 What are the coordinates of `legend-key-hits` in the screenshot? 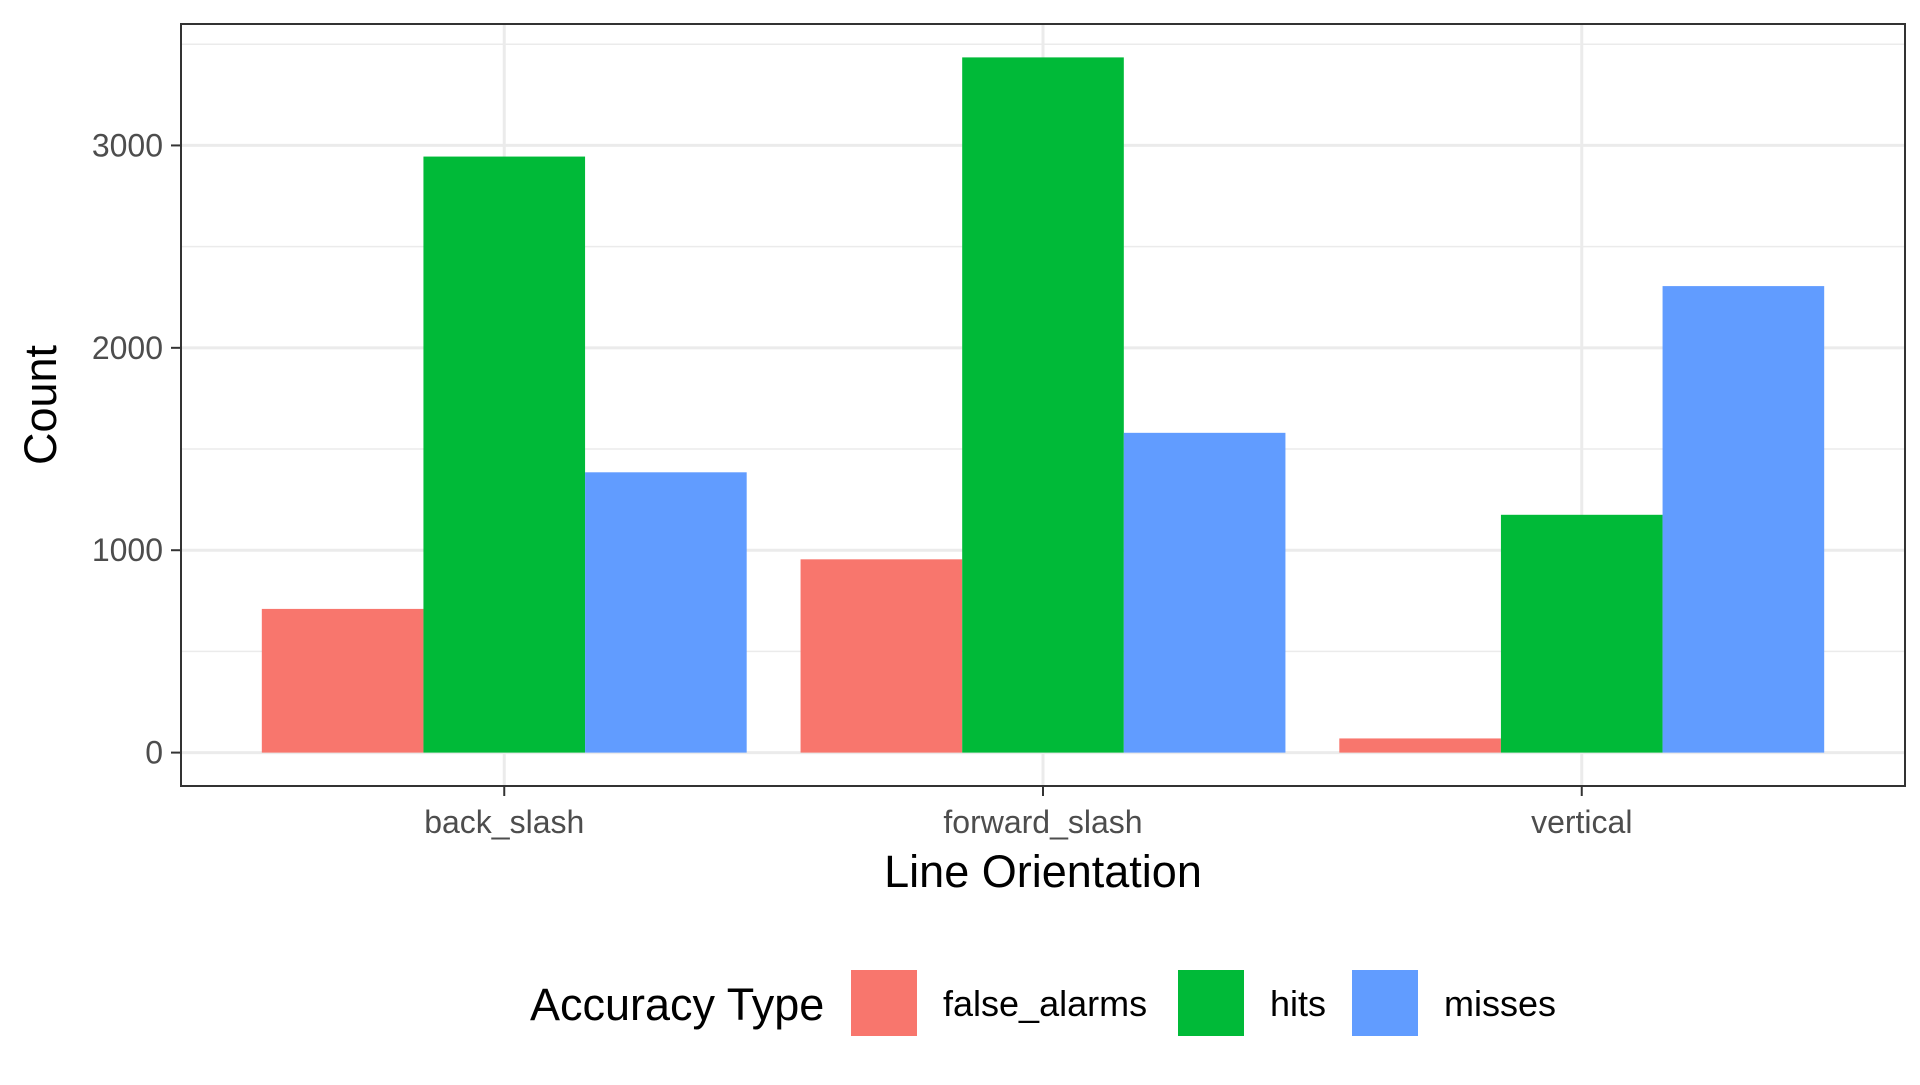 It's located at (1211, 1003).